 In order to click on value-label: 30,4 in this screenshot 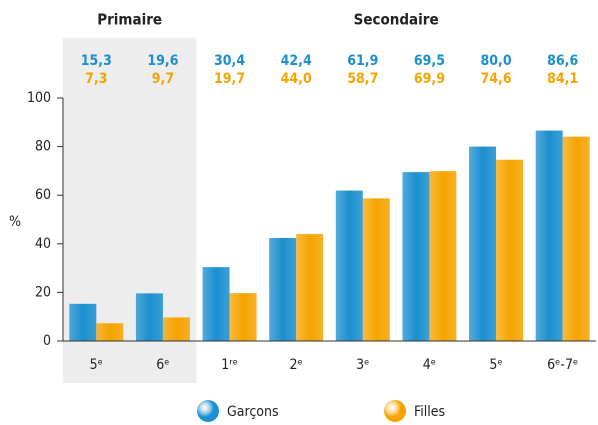, I will do `click(229, 61)`.